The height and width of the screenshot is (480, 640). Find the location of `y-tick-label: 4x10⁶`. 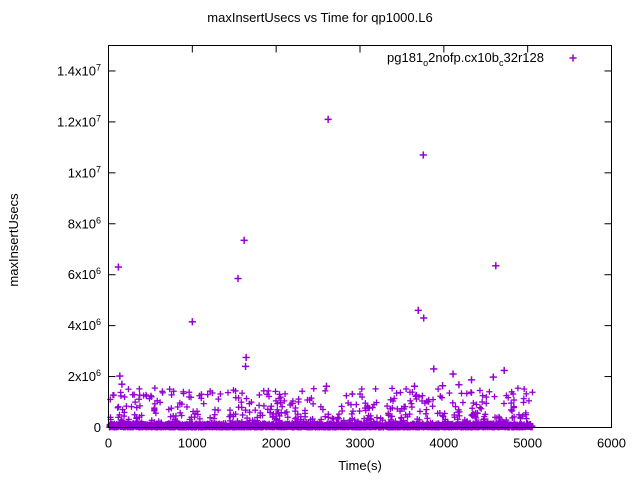

y-tick-label: 4x10⁶ is located at coordinates (84, 325).